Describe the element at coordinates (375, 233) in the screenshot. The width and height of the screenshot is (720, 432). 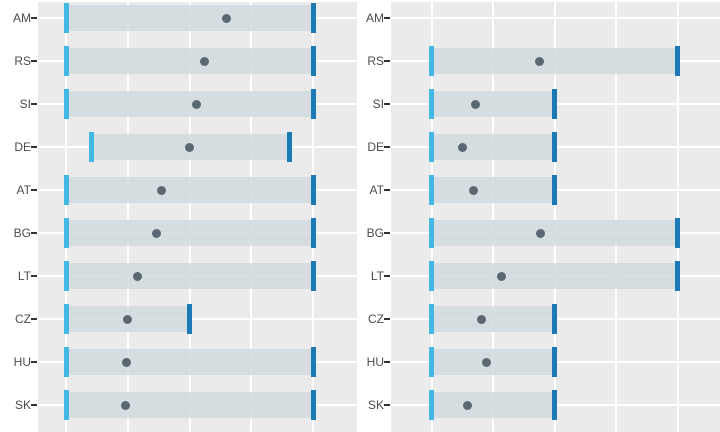
I see `y-axis-label: BG` at that location.